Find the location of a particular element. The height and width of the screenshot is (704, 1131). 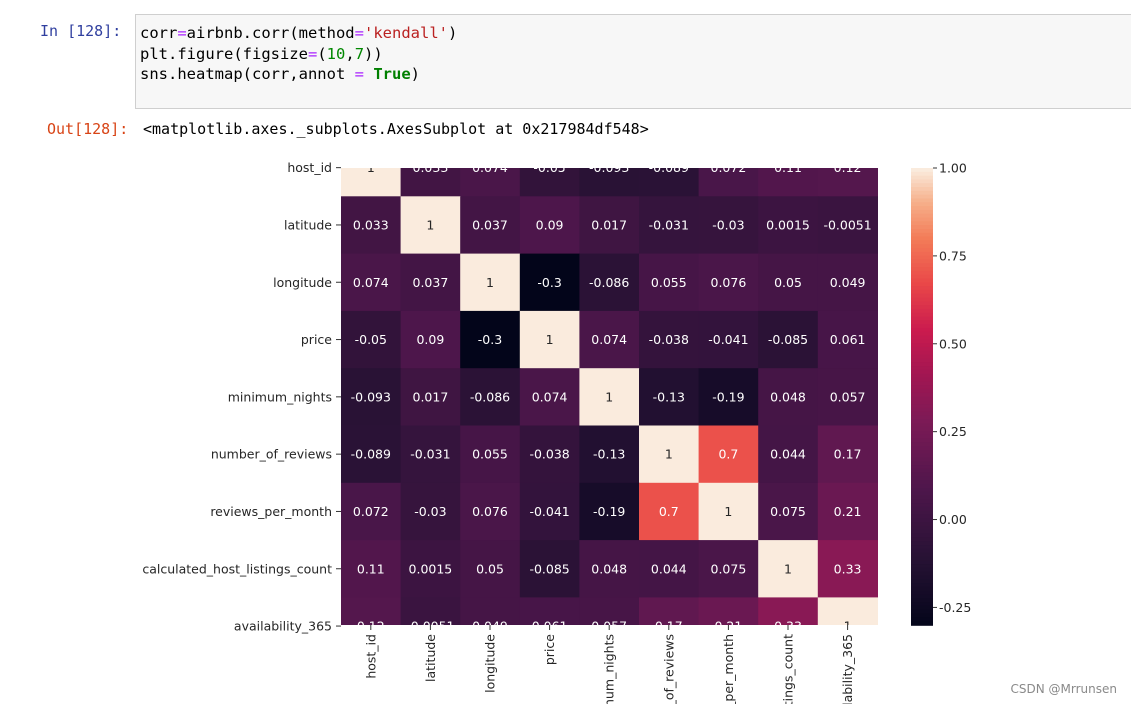

cell-annotation: -0.3 is located at coordinates (490, 339).